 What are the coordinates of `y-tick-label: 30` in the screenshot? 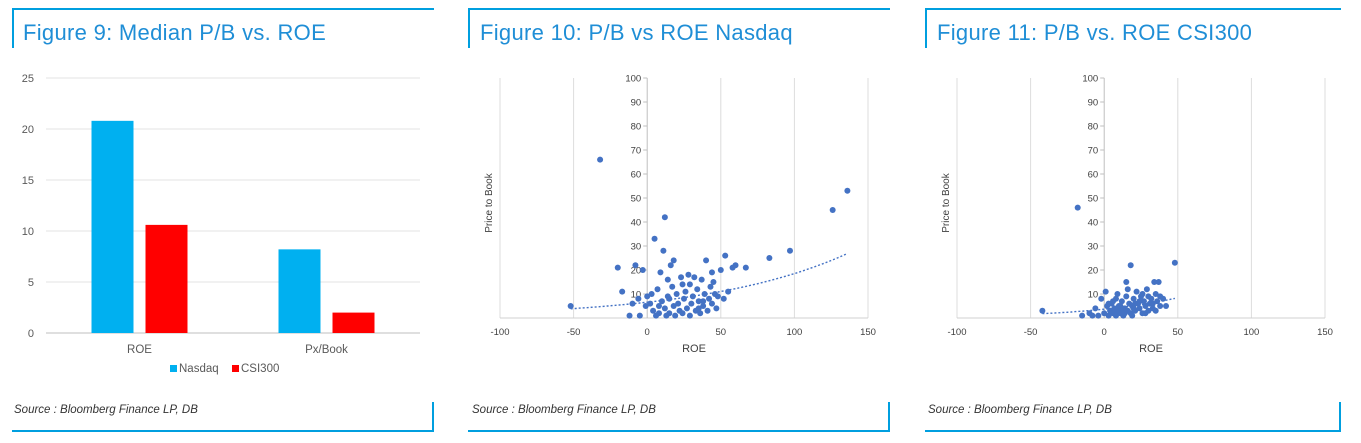 It's located at (636, 247).